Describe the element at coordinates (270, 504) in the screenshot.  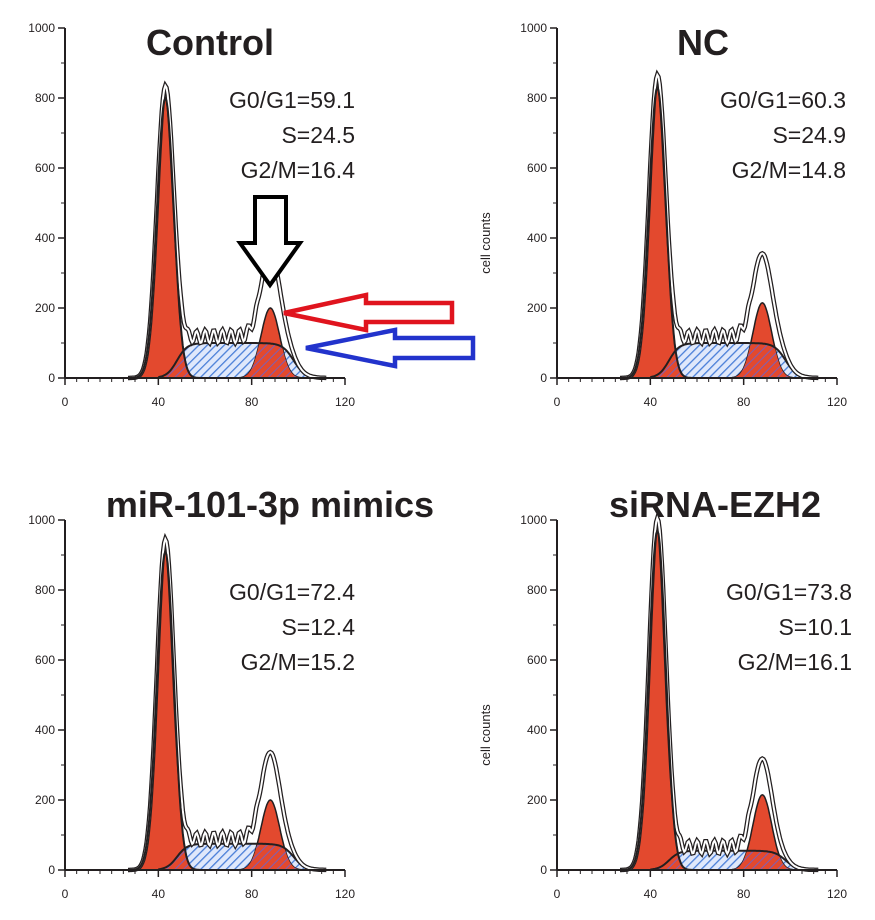
I see `chart-title: miR-101-3p mimics` at that location.